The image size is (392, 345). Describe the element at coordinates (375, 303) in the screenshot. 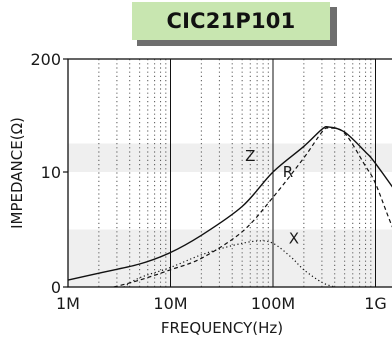

I see `x-tick-label: 1G` at that location.